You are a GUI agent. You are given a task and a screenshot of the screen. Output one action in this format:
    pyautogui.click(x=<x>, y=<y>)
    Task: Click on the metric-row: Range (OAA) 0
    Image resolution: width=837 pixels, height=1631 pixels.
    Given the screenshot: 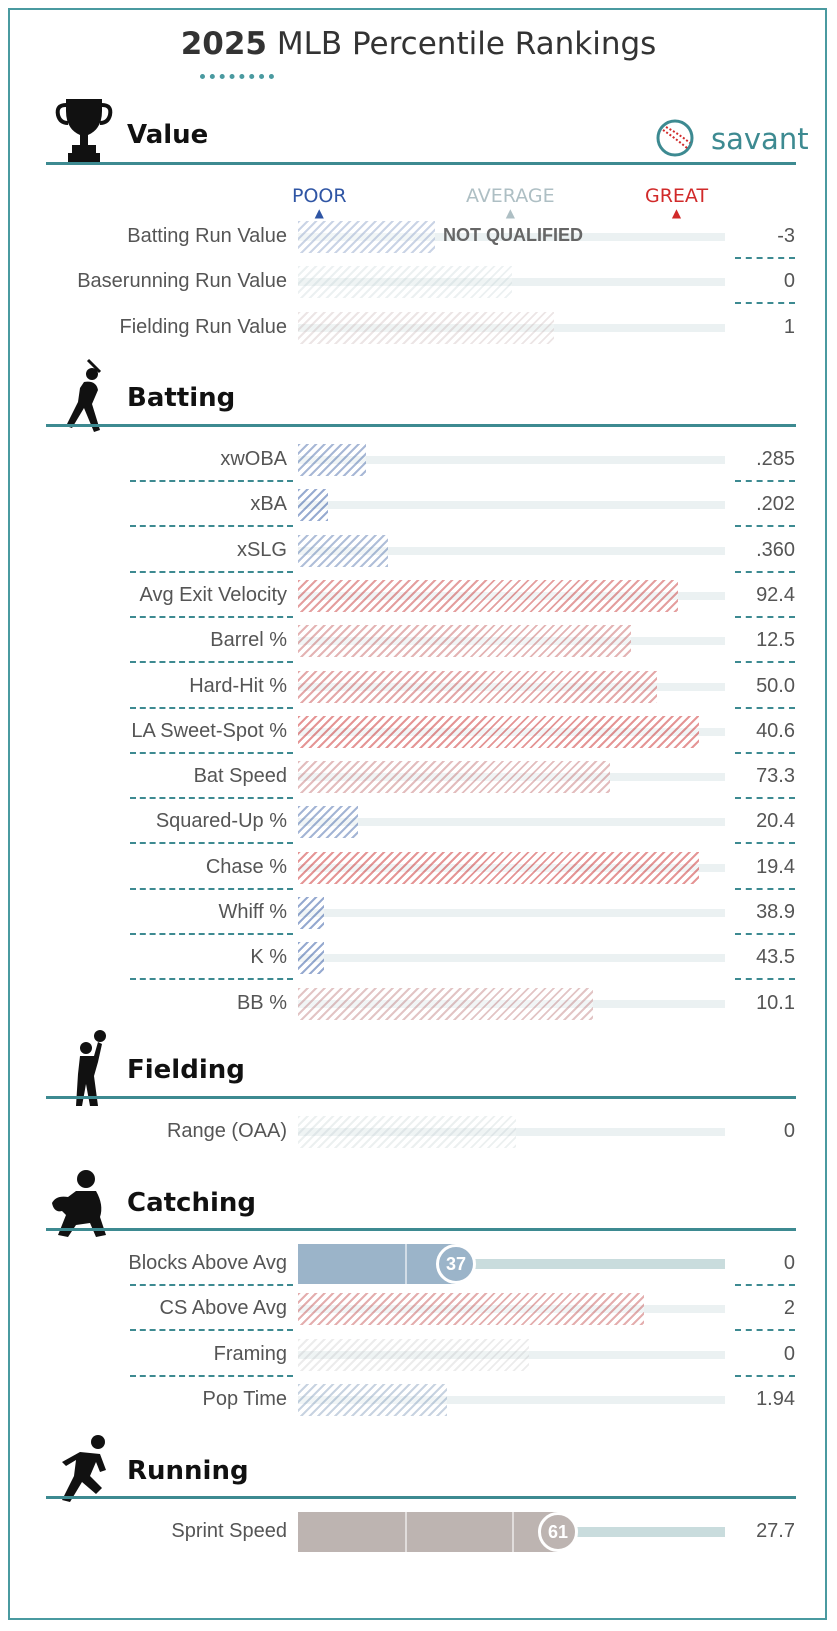 What is the action you would take?
    pyautogui.click(x=418, y=1132)
    